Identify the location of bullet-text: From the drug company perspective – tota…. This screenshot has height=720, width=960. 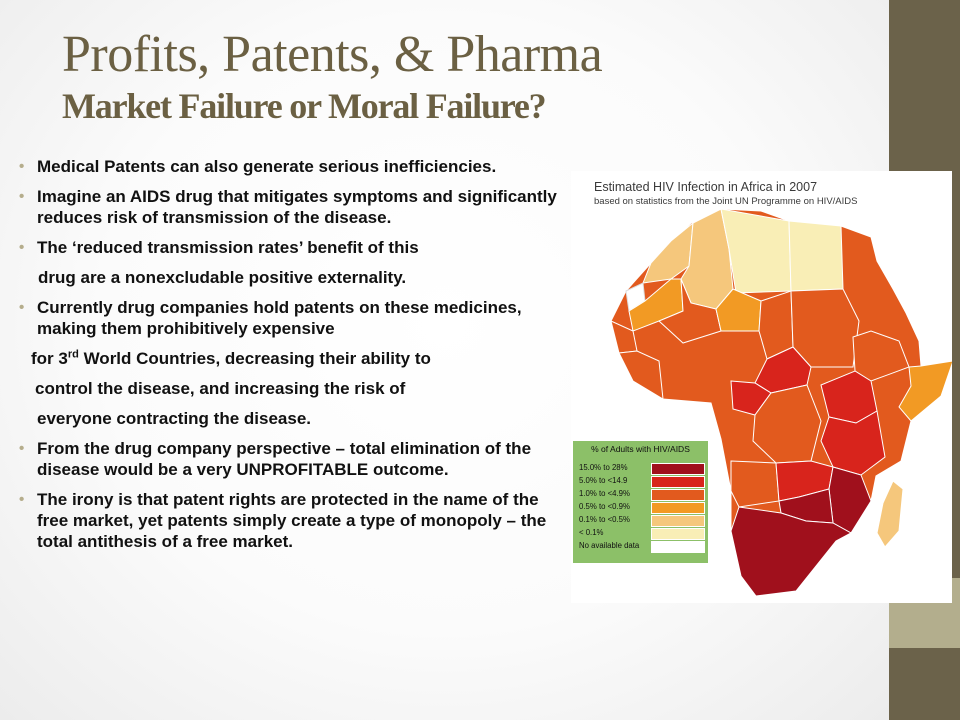
(284, 459).